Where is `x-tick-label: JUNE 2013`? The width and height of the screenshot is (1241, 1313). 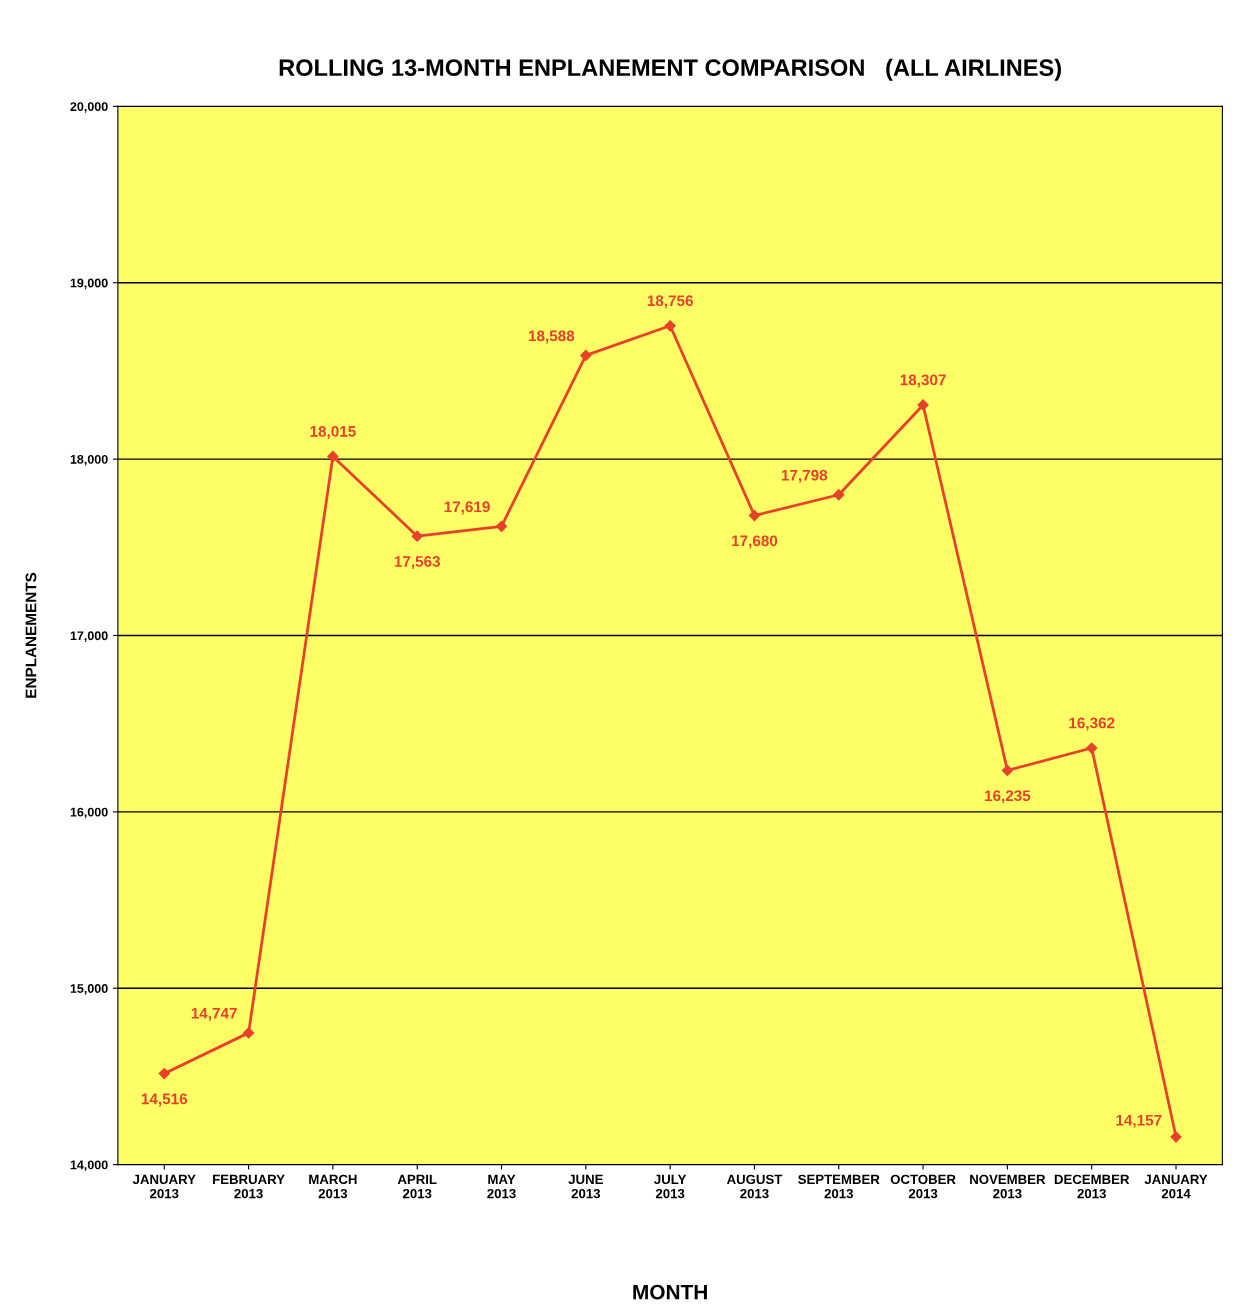
x-tick-label: JUNE 2013 is located at coordinates (585, 1186).